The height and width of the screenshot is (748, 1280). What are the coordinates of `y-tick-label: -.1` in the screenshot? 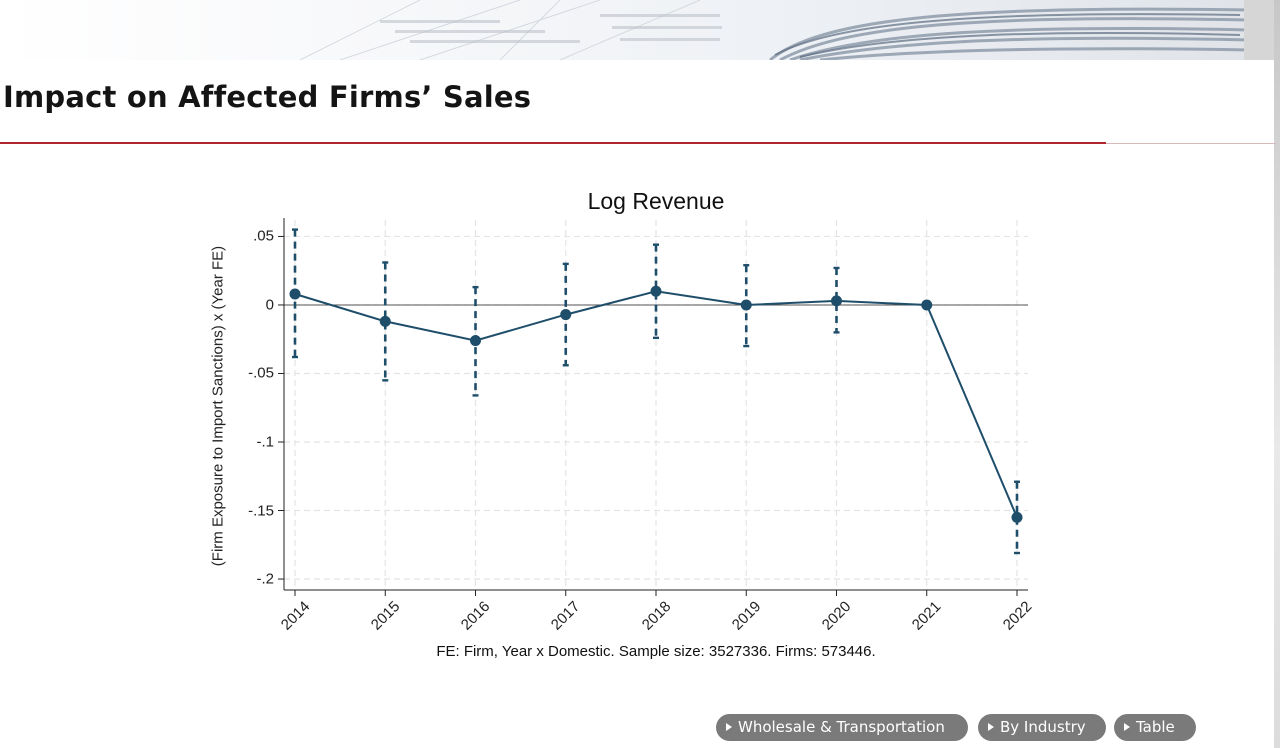 It's located at (265, 442).